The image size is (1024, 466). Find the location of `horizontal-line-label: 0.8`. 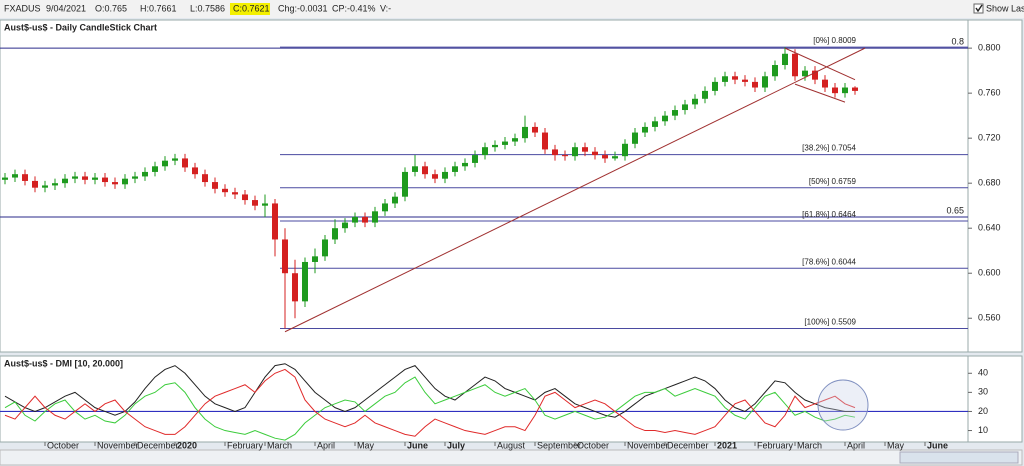

horizontal-line-label: 0.8 is located at coordinates (957, 42).